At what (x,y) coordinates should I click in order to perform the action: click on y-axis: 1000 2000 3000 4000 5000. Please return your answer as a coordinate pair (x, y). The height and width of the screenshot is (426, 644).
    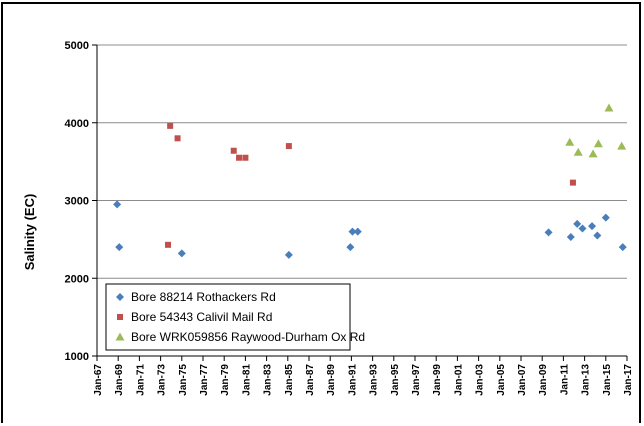
    Looking at the image, I should click on (81, 201).